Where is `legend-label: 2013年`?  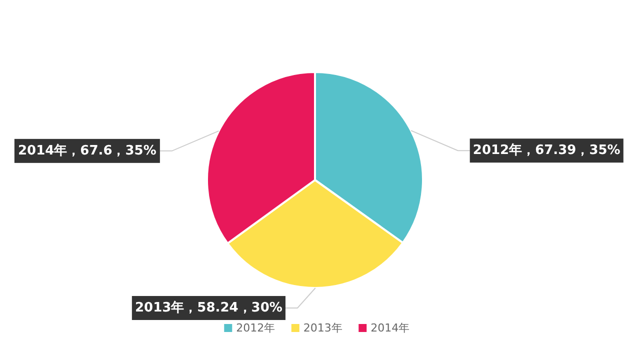
legend-label: 2013年 is located at coordinates (322, 328).